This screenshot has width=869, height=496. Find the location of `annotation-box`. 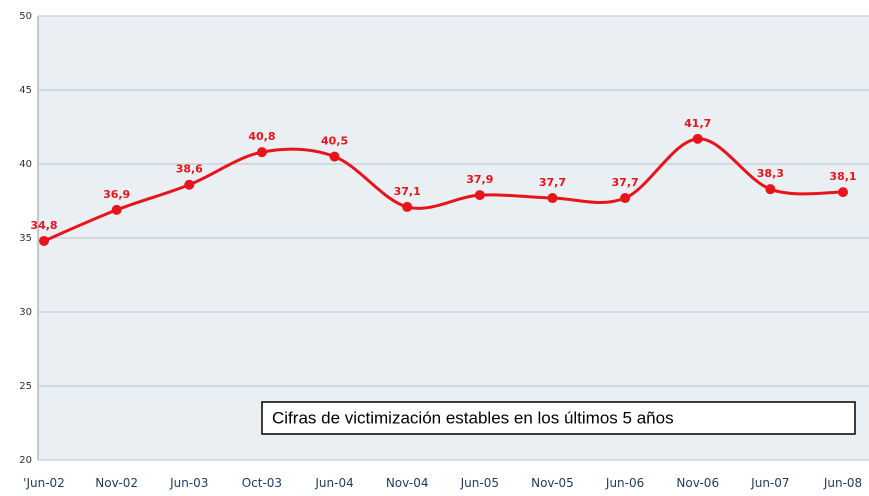

annotation-box is located at coordinates (558, 418).